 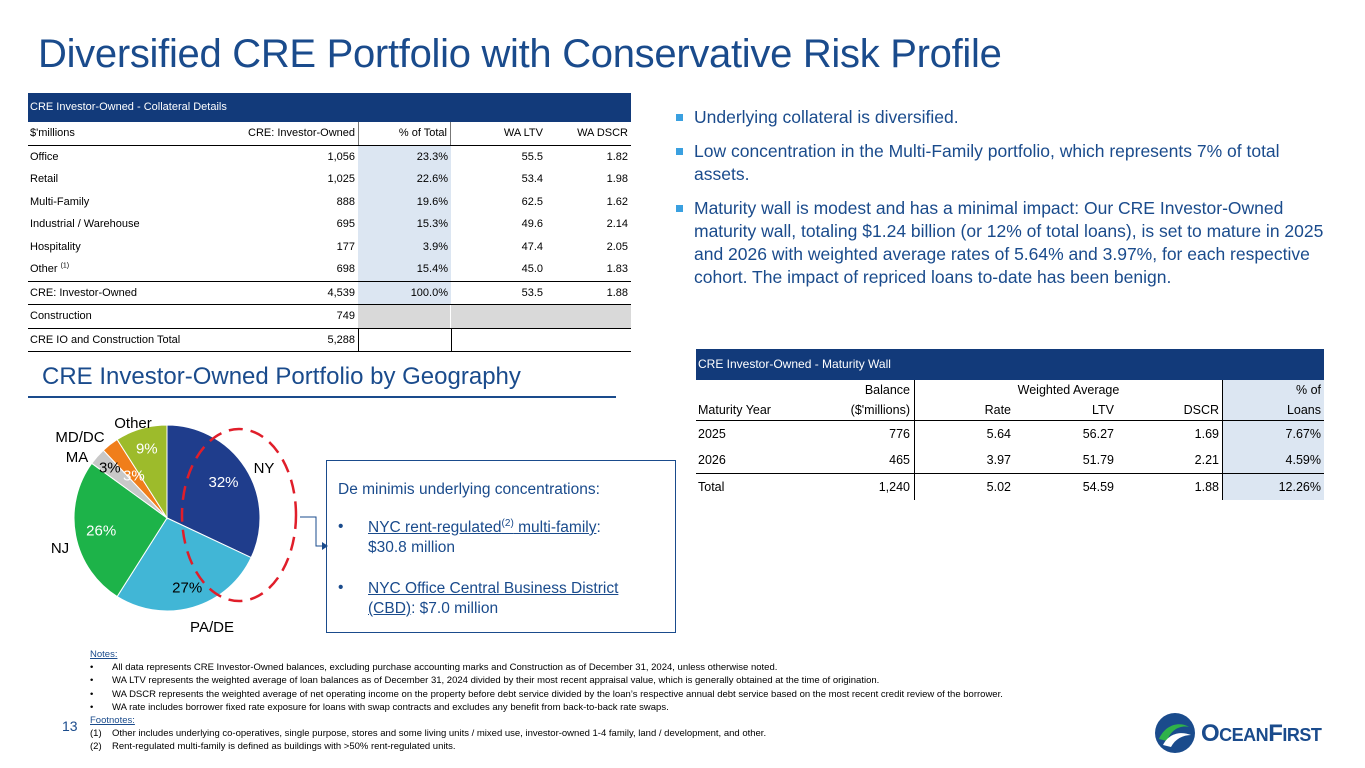 What do you see at coordinates (329, 224) in the screenshot?
I see `table-row: Industrial / Warehouse 695 15.3% 49.6 2.14` at bounding box center [329, 224].